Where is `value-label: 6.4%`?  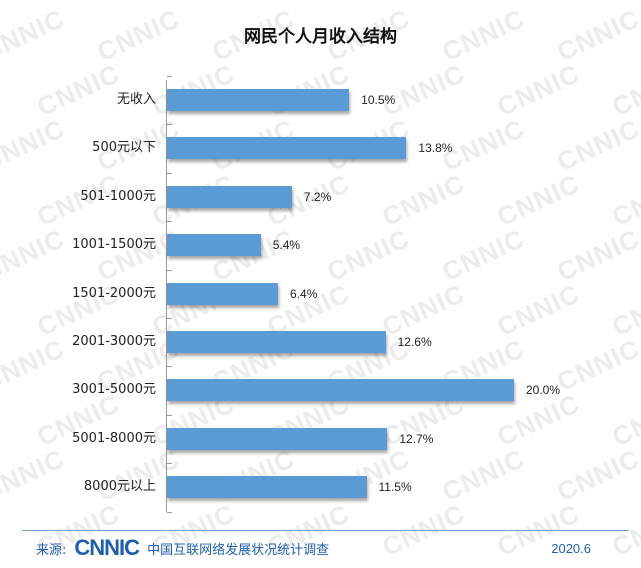
value-label: 6.4% is located at coordinates (304, 293).